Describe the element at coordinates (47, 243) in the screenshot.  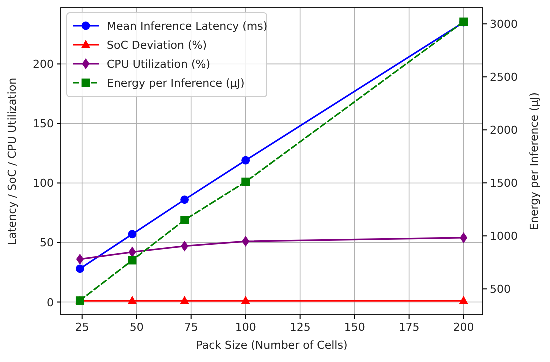
I see `y-tick-label: 50` at that location.